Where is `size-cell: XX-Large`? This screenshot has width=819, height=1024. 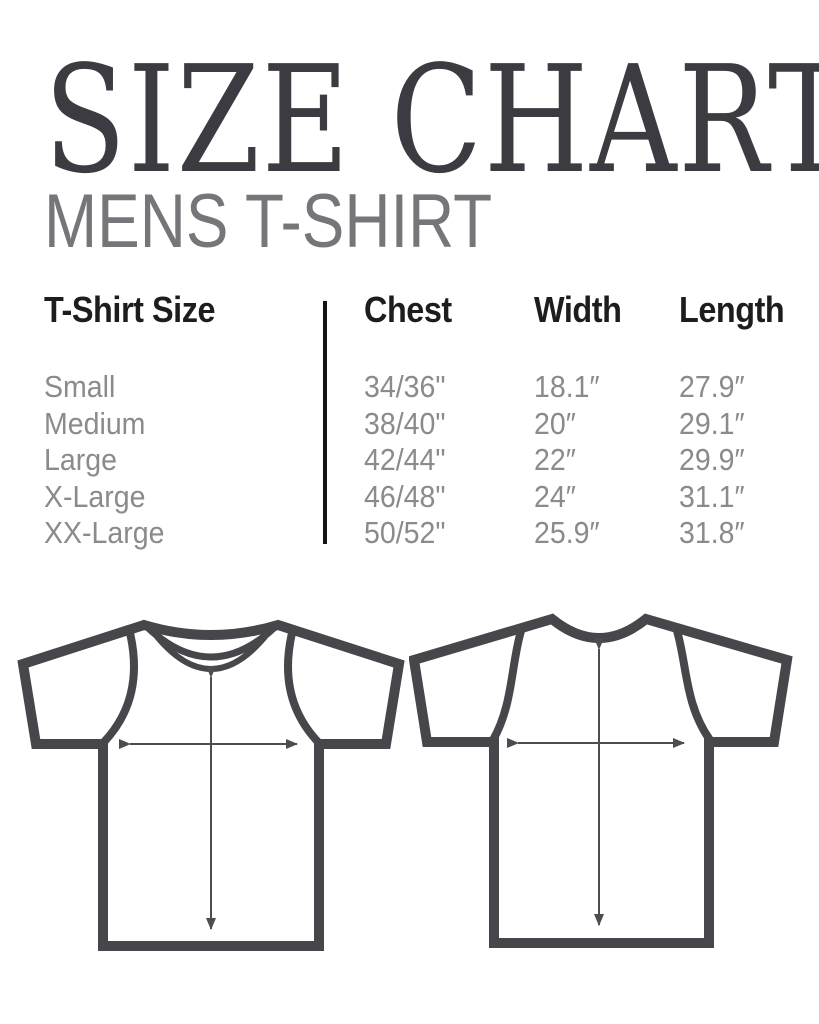 size-cell: XX-Large is located at coordinates (104, 532).